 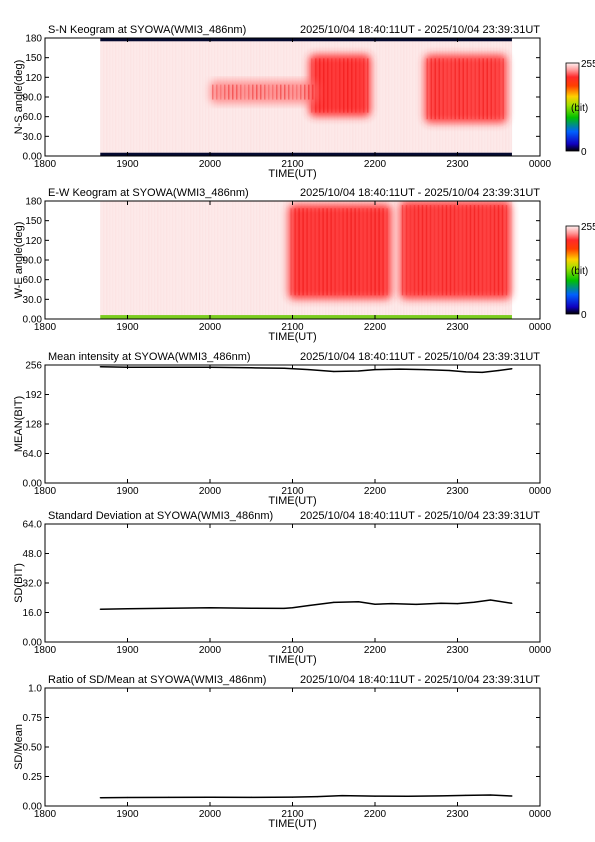 I want to click on x-tick-label: 1900, so click(x=127, y=814).